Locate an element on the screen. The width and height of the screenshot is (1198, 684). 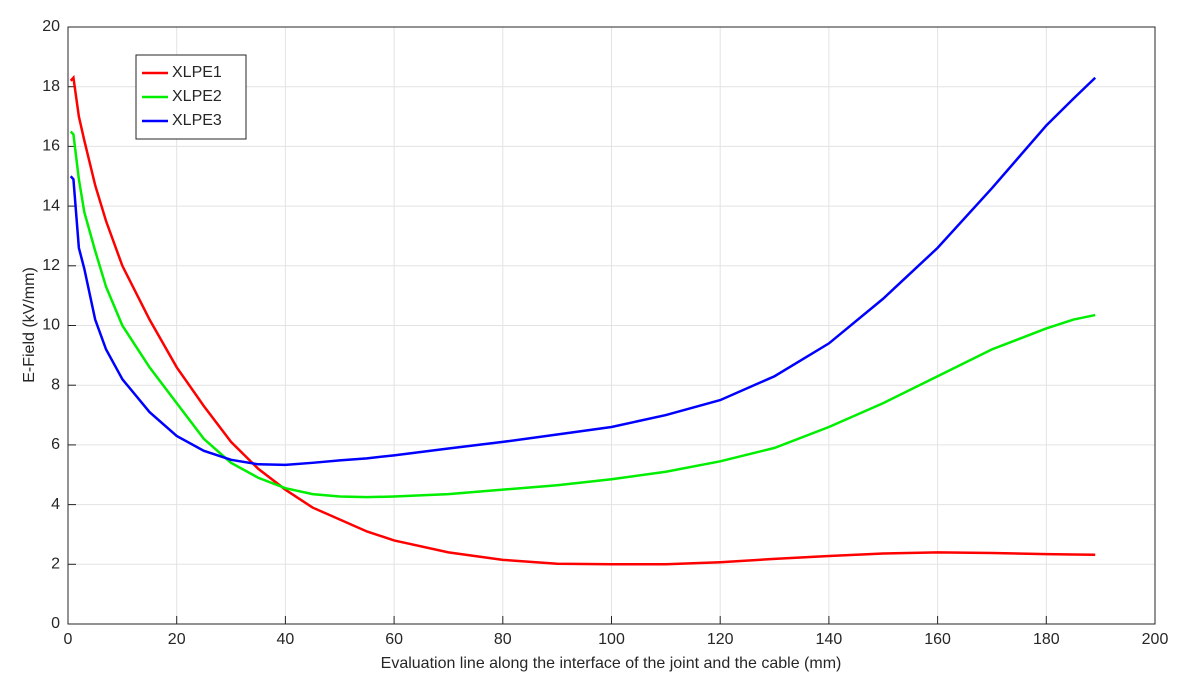
y-tick-label: 0 is located at coordinates (55, 623).